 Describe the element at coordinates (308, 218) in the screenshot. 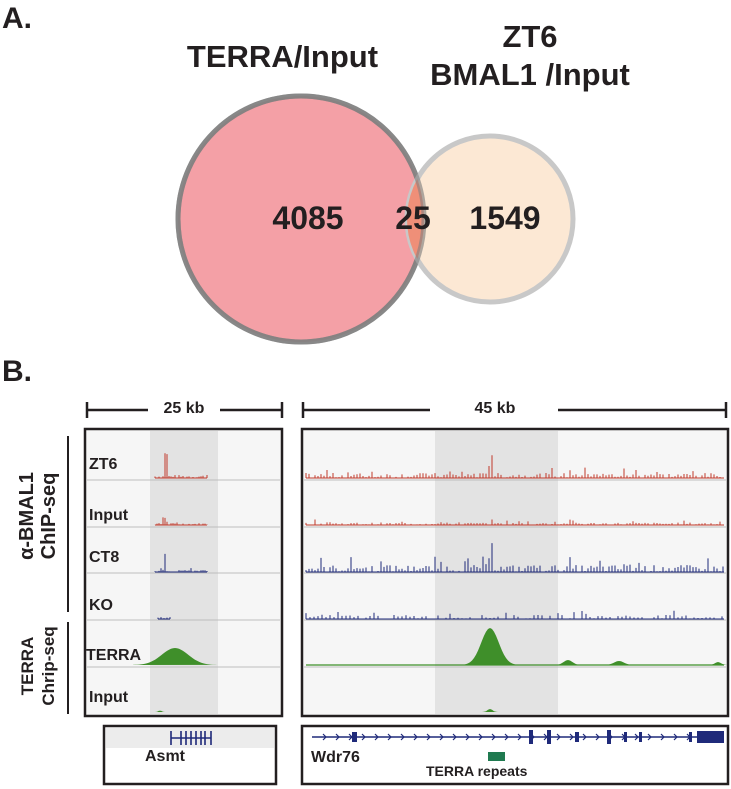

I see `venn-left-count: 4085` at that location.